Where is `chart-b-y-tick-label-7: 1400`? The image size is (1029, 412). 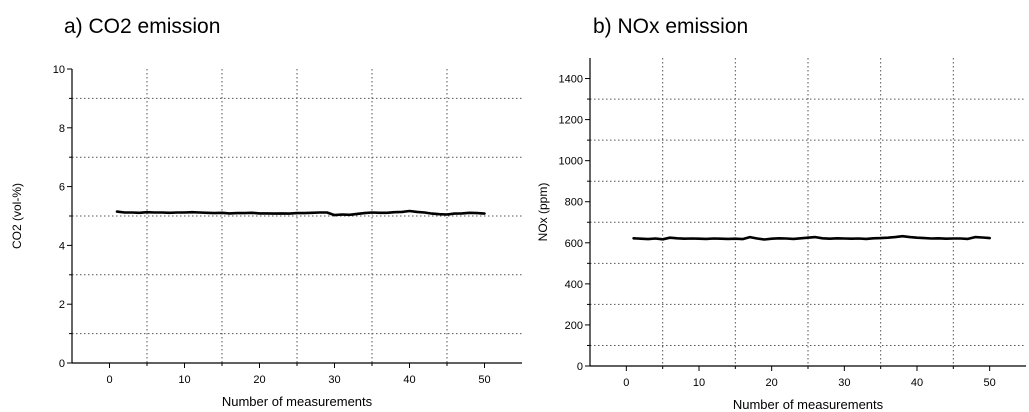
chart-b-y-tick-label-7: 1400 is located at coordinates (571, 80).